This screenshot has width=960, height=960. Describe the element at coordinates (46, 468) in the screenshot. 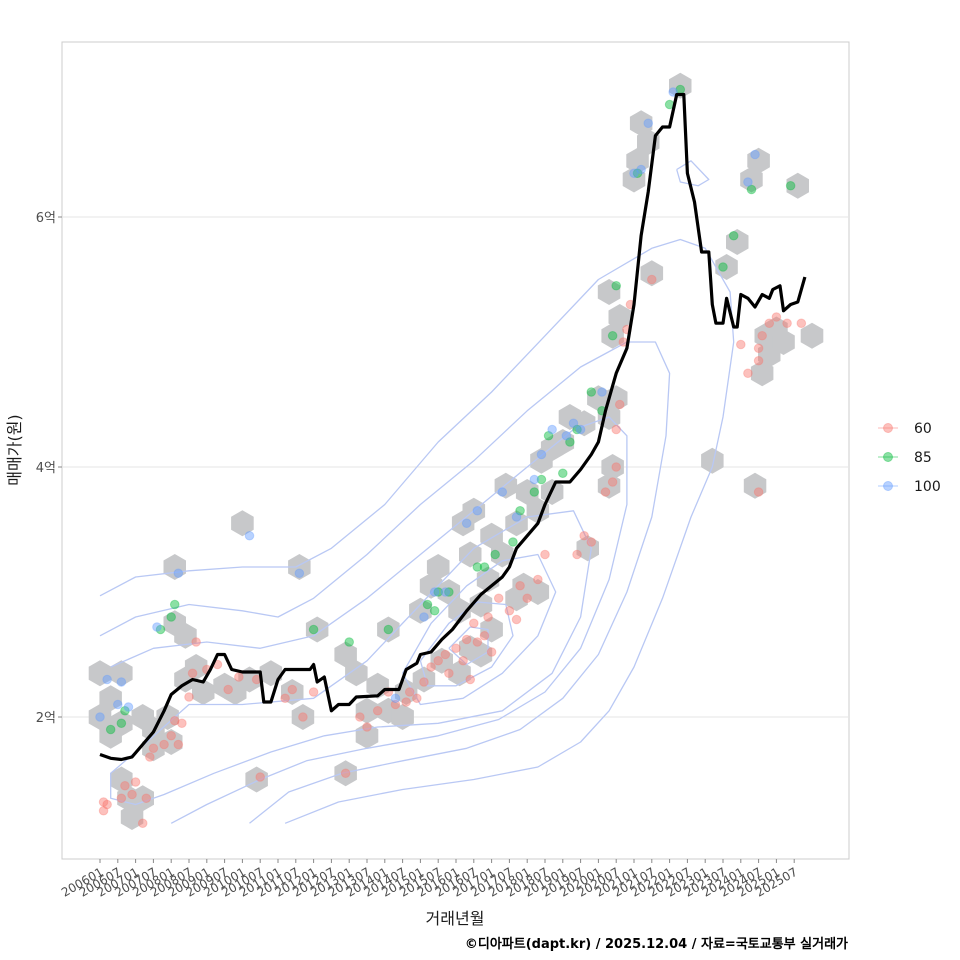

I see `y-tick-label: 4억` at that location.